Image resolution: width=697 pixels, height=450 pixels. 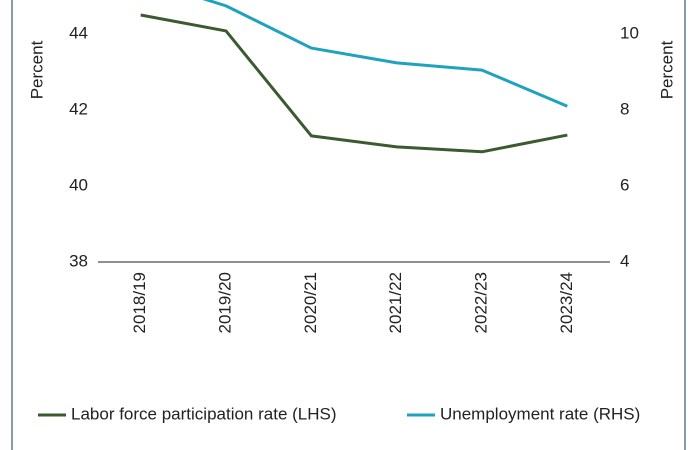 I want to click on y2-tick-label: 8, so click(x=624, y=108).